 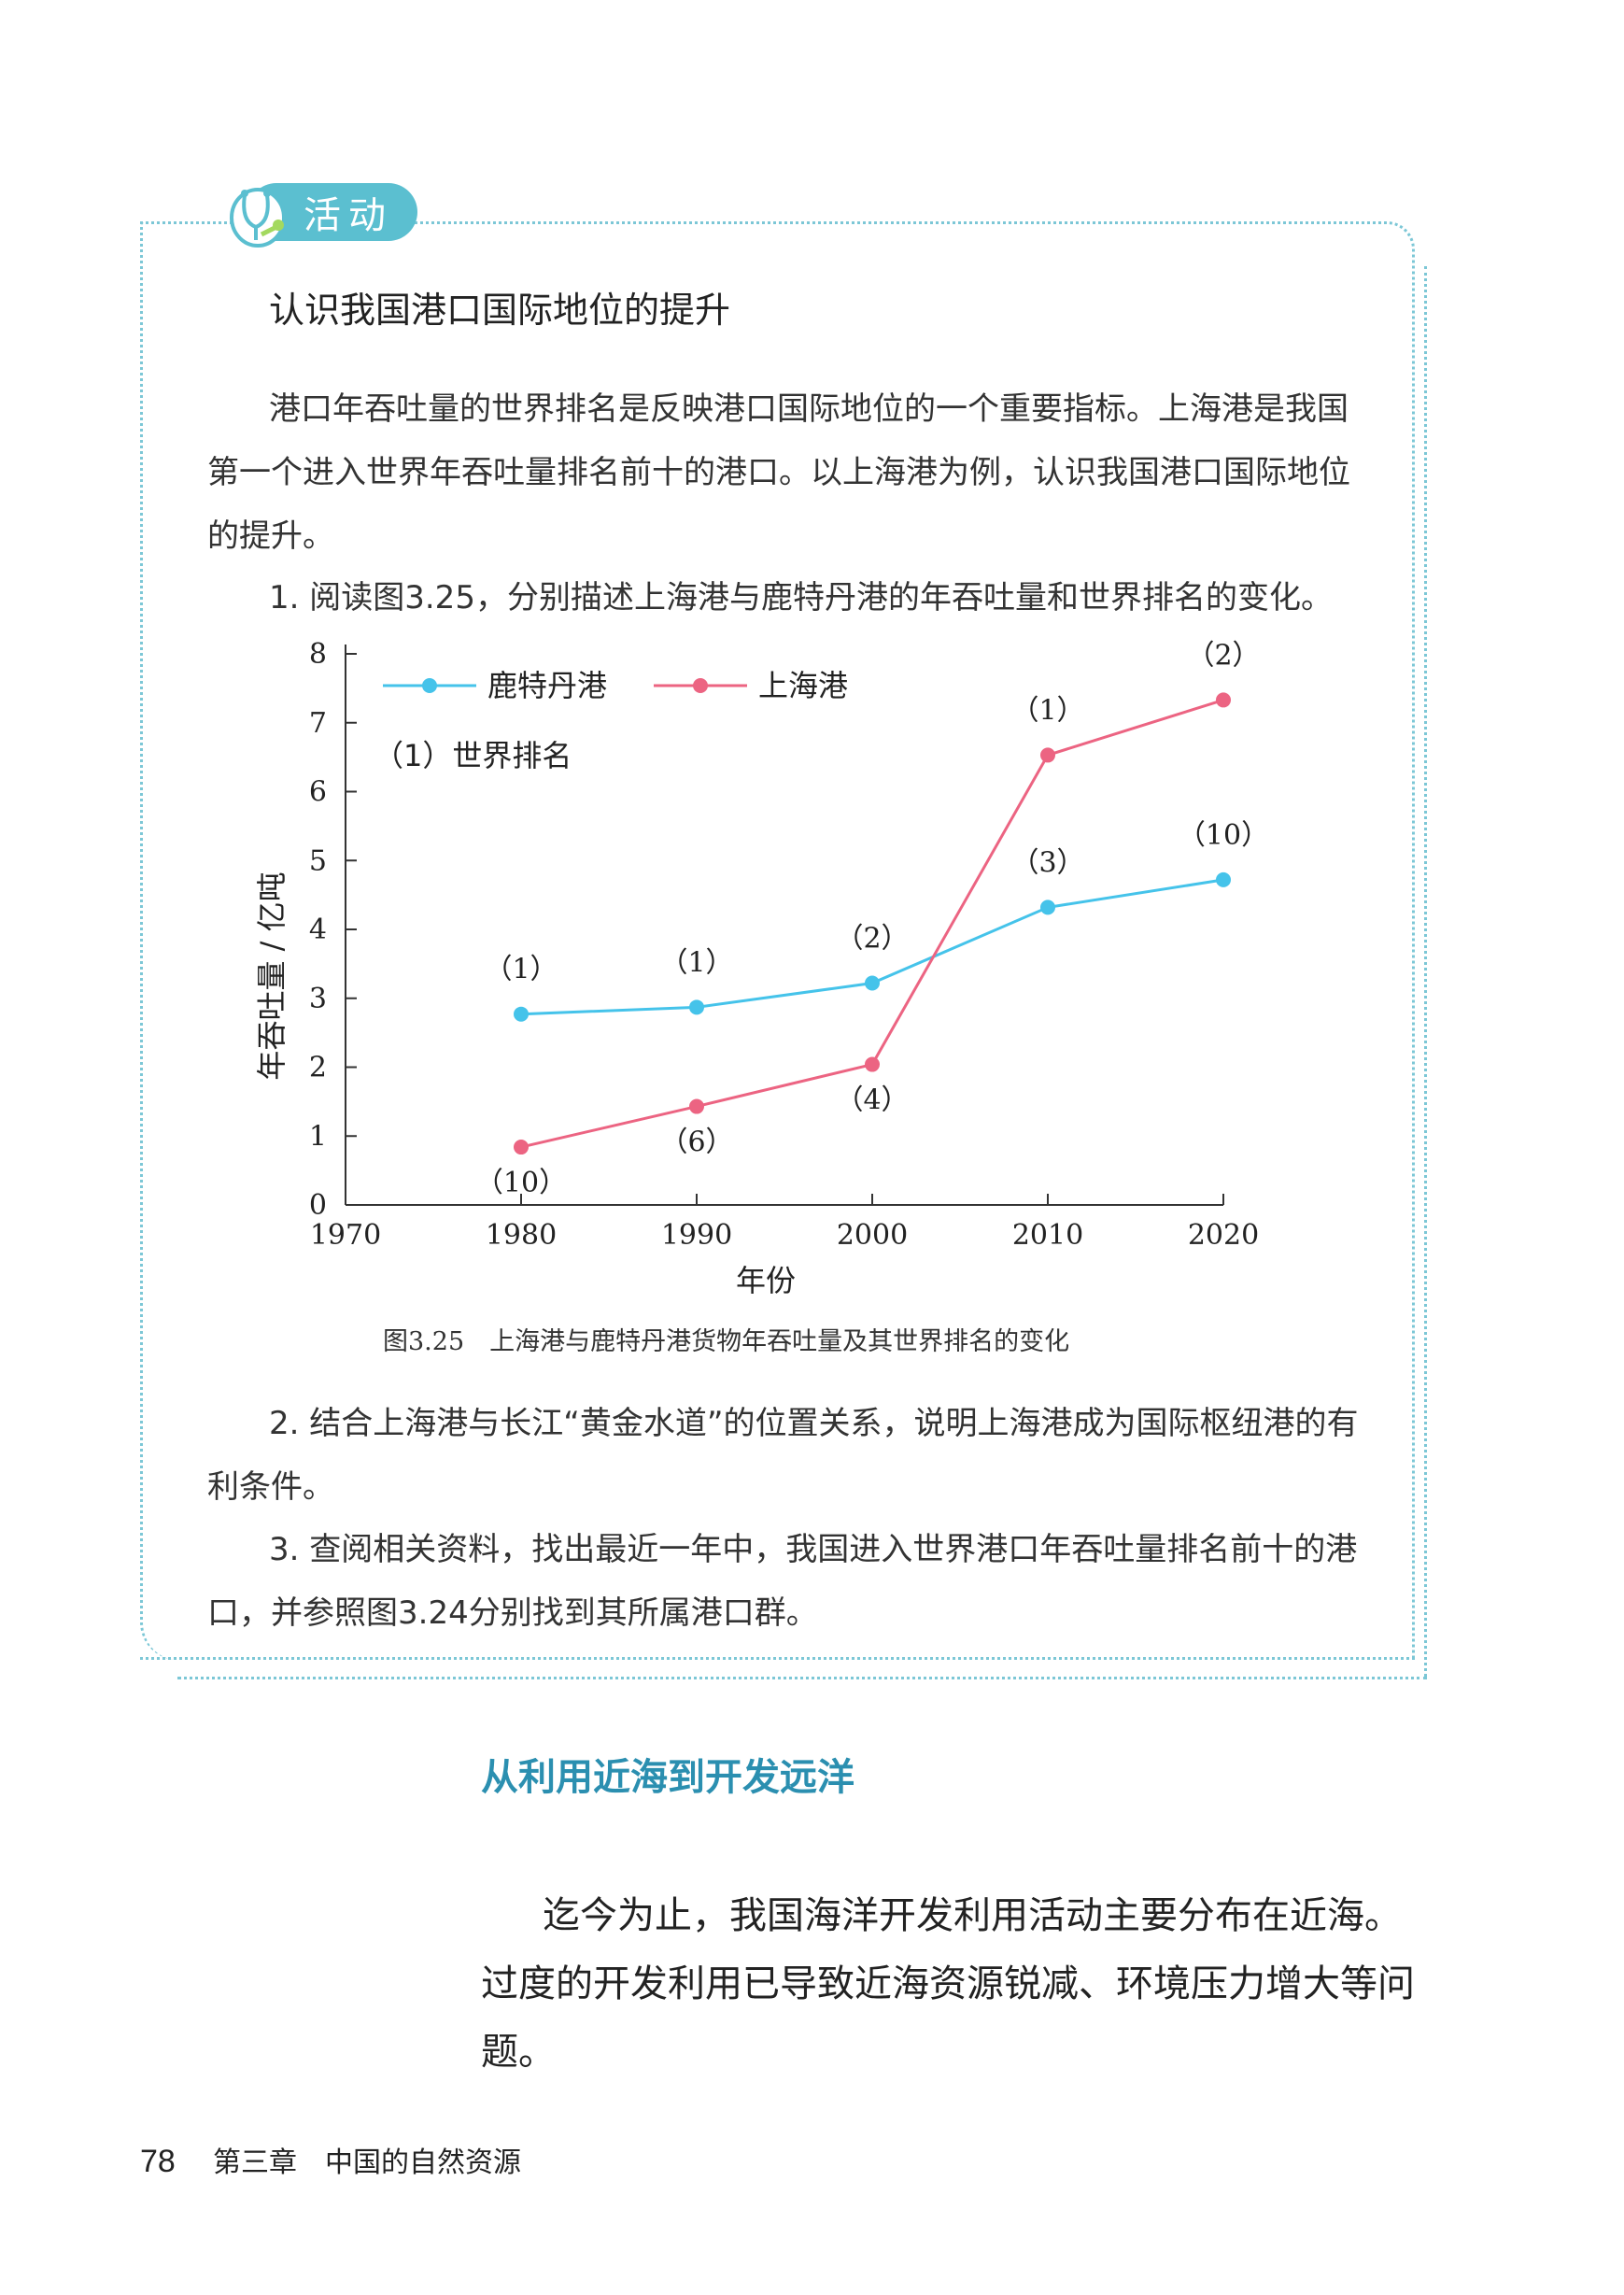 I want to click on chart-annotation: （1）世界排名, so click(x=473, y=755).